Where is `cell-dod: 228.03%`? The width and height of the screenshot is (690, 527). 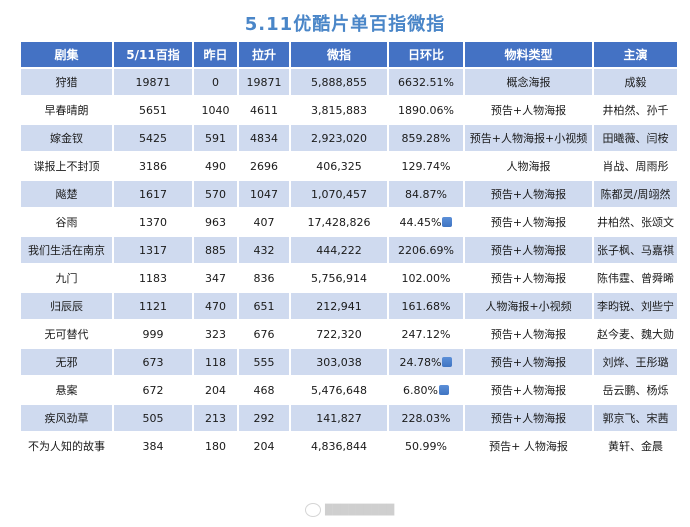 cell-dod: 228.03% is located at coordinates (426, 418).